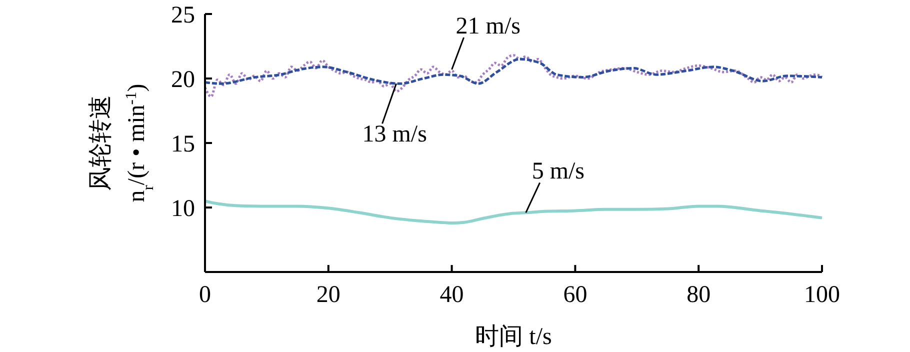  What do you see at coordinates (183, 79) in the screenshot?
I see `y-tick-label: 20` at bounding box center [183, 79].